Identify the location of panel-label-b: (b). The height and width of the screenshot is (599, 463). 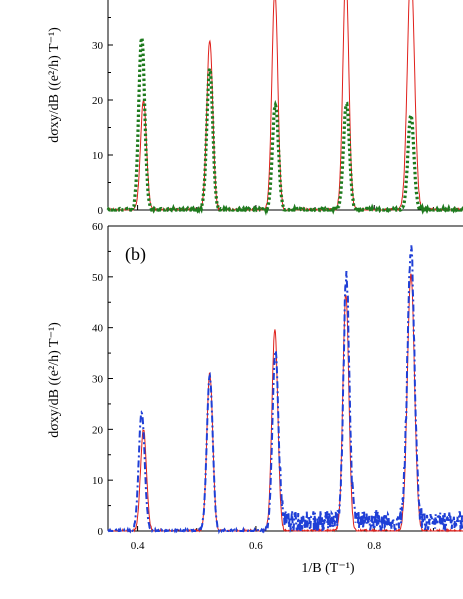
(135, 254).